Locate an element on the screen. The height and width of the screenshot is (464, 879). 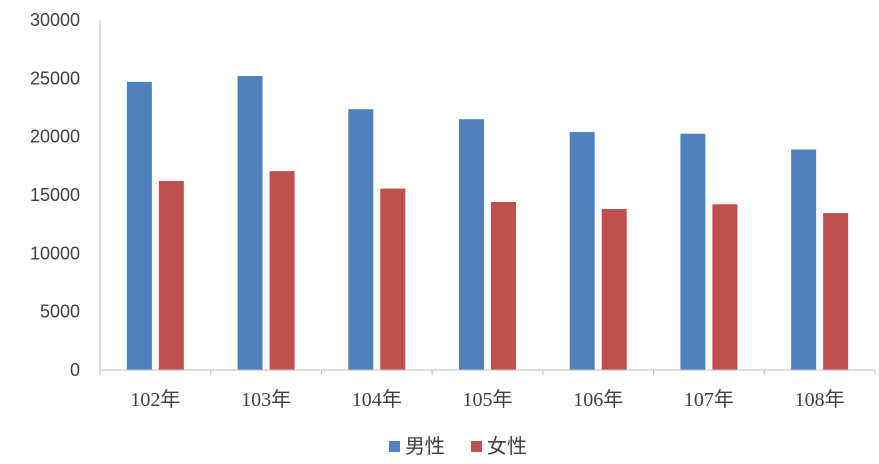
y-tick-label: 15000 is located at coordinates (55, 195).